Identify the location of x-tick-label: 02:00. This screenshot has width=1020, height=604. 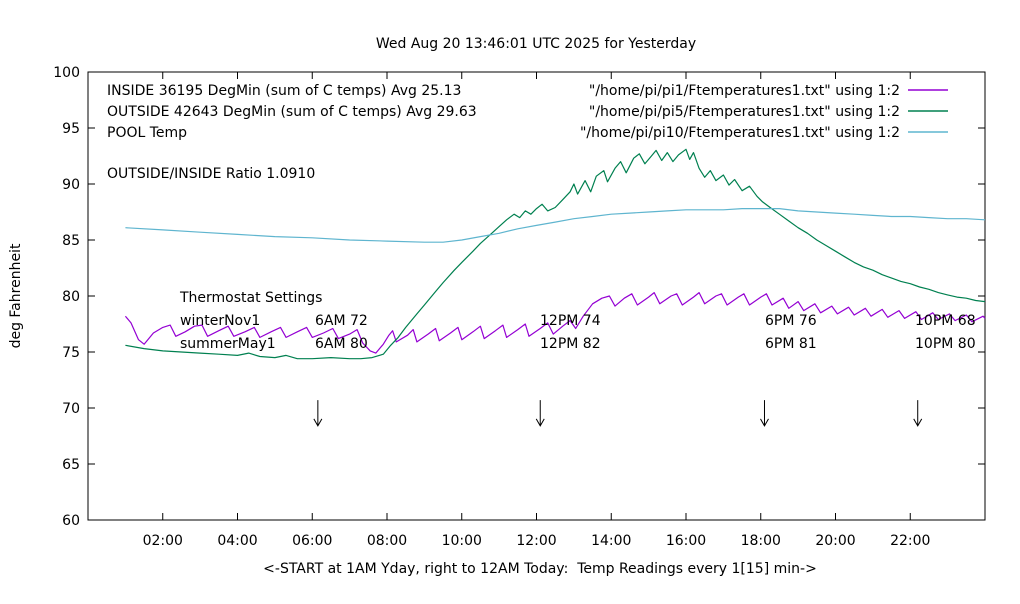
(163, 541).